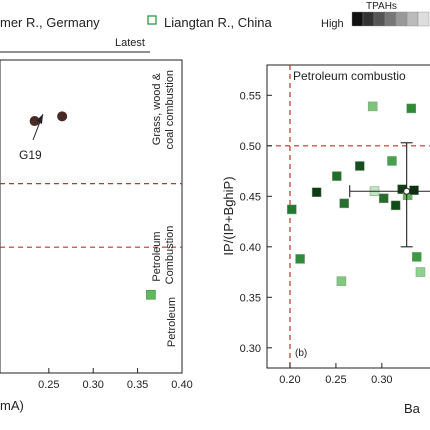 The width and height of the screenshot is (430, 430). Describe the element at coordinates (163, 110) in the screenshot. I see `region-label-grass: Grass, wood & coal combustion` at that location.